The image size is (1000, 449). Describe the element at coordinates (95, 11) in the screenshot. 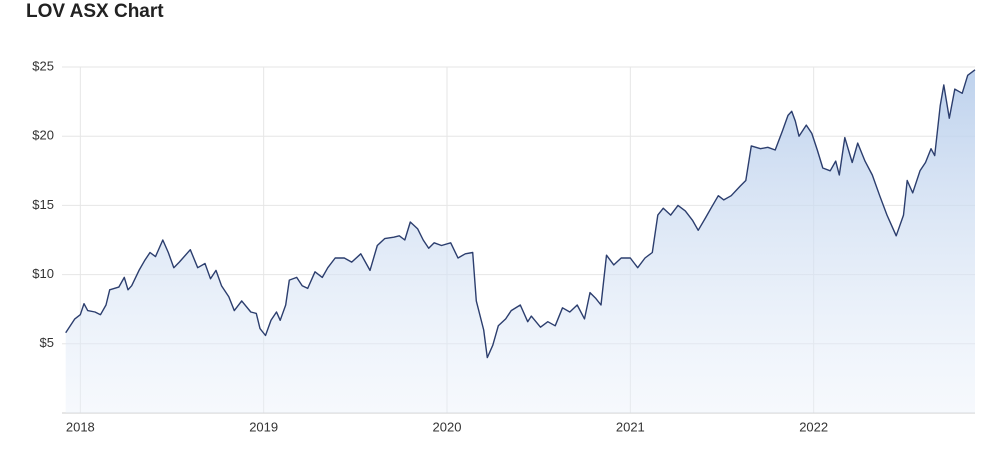

I see `chart-title: LOV ASX Chart` at that location.